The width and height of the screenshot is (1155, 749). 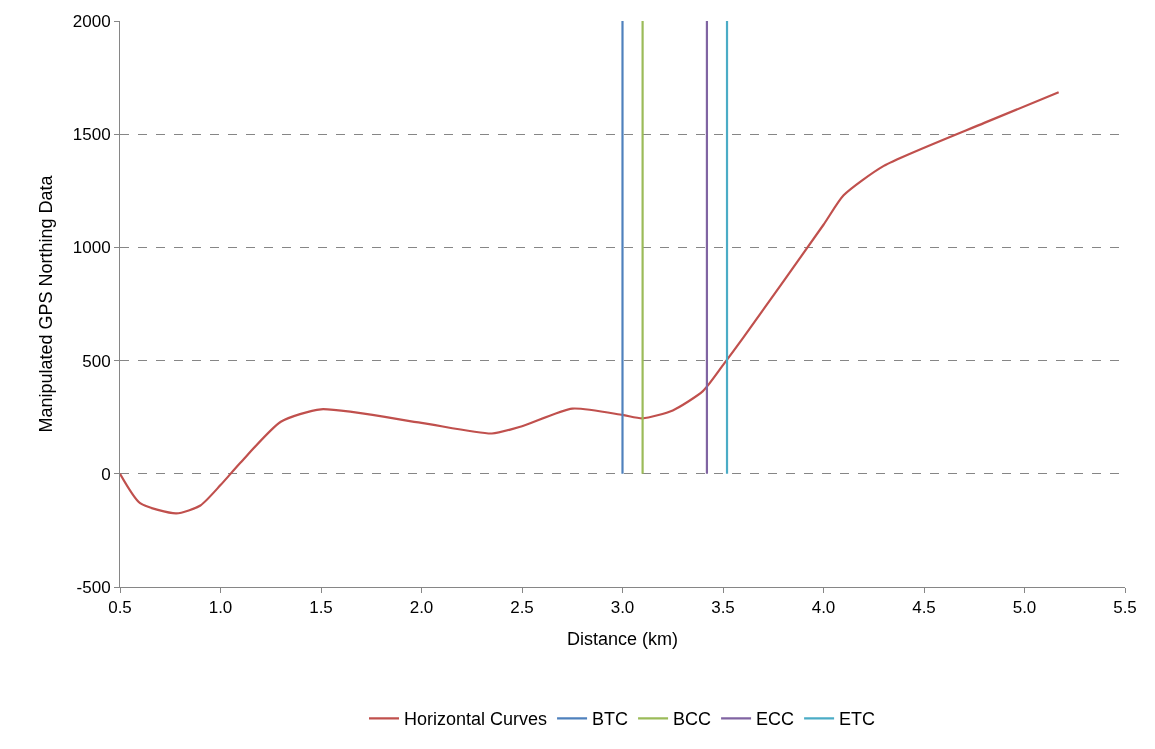 What do you see at coordinates (45, 303) in the screenshot?
I see `y-axis-title: Manipulated GPS Northing Data` at bounding box center [45, 303].